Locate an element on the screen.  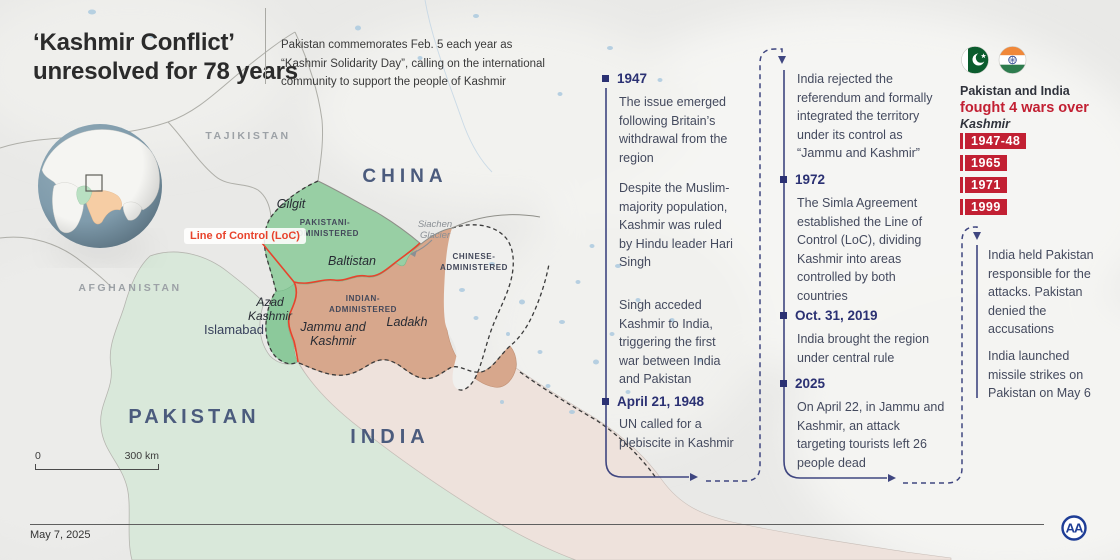
timeline-date: April 21, 1948 is located at coordinates (661, 401).